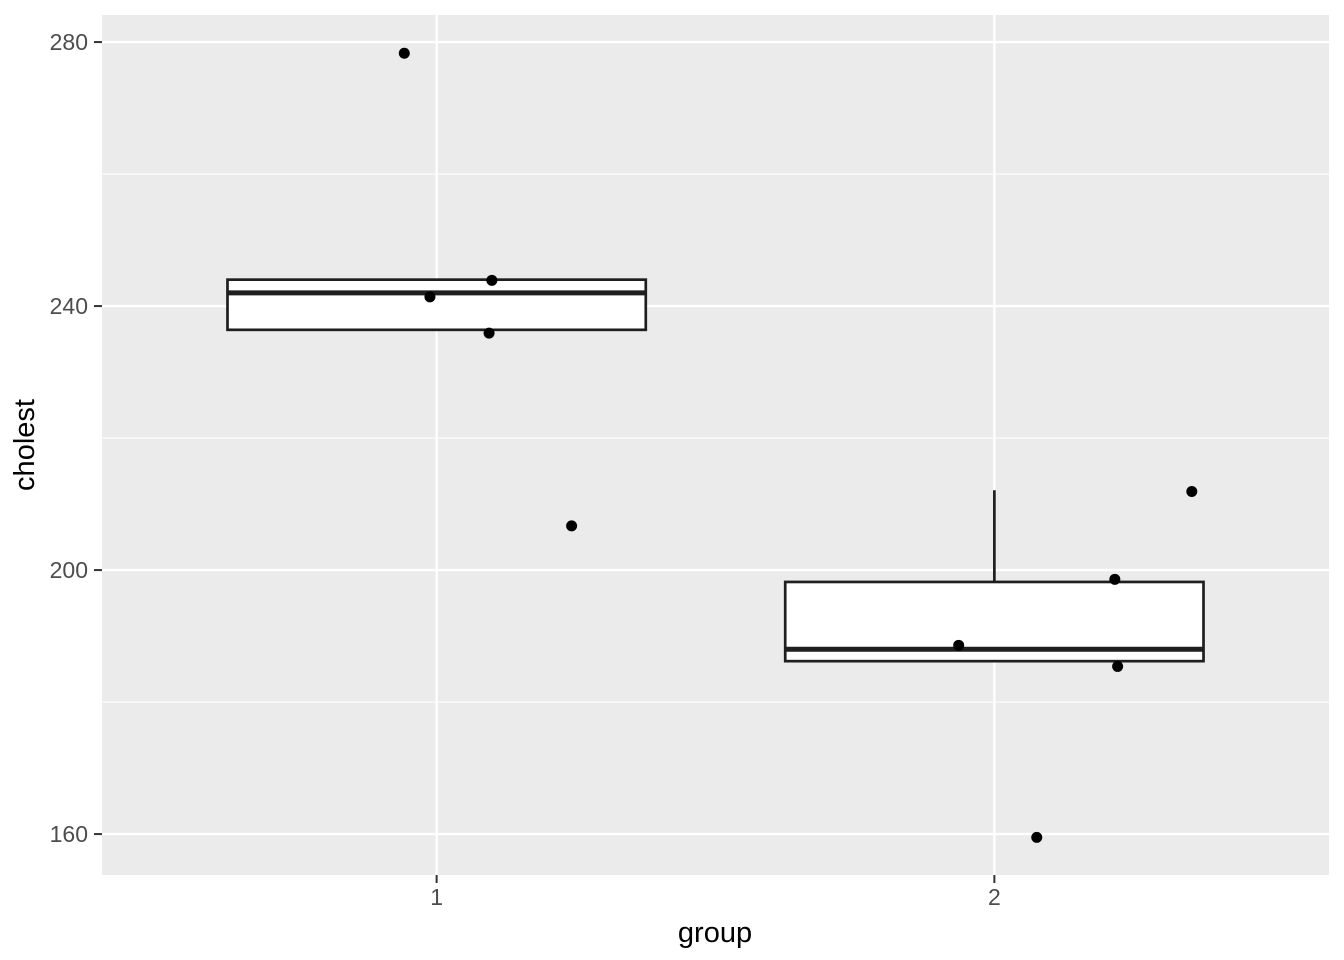  Describe the element at coordinates (69, 570) in the screenshot. I see `y-tick-label: 200` at that location.